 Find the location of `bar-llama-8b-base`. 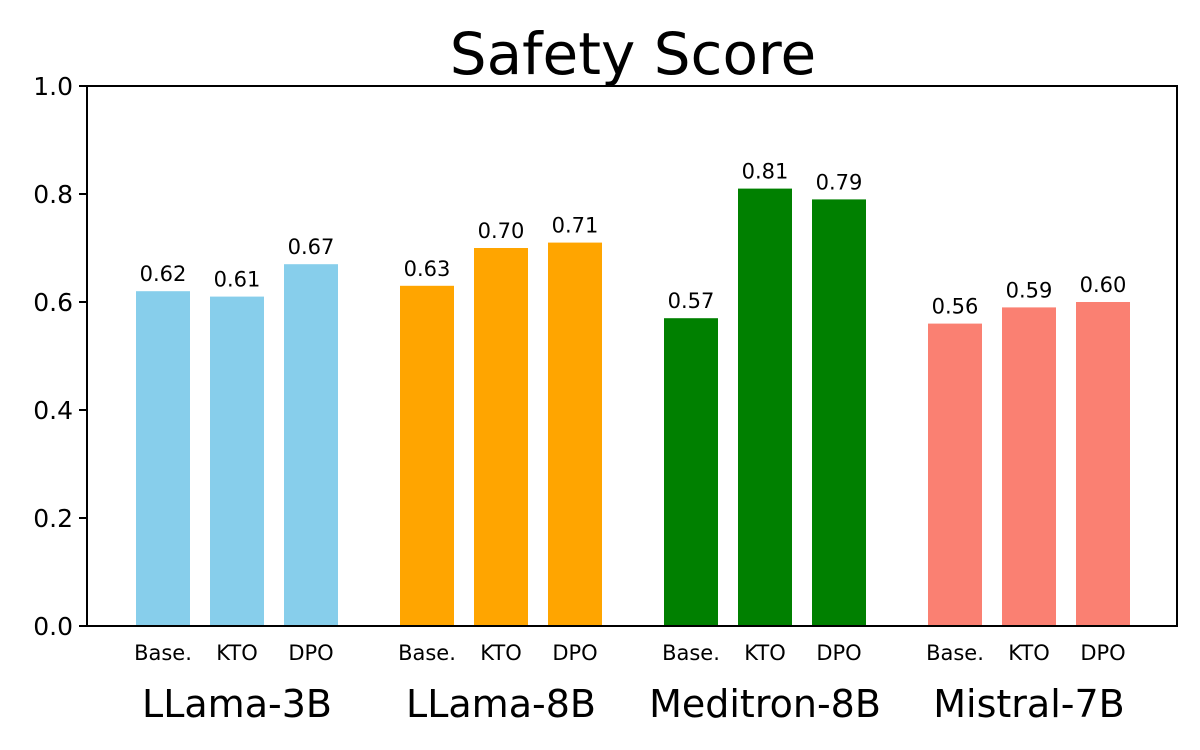

bar-llama-8b-base is located at coordinates (427, 455).